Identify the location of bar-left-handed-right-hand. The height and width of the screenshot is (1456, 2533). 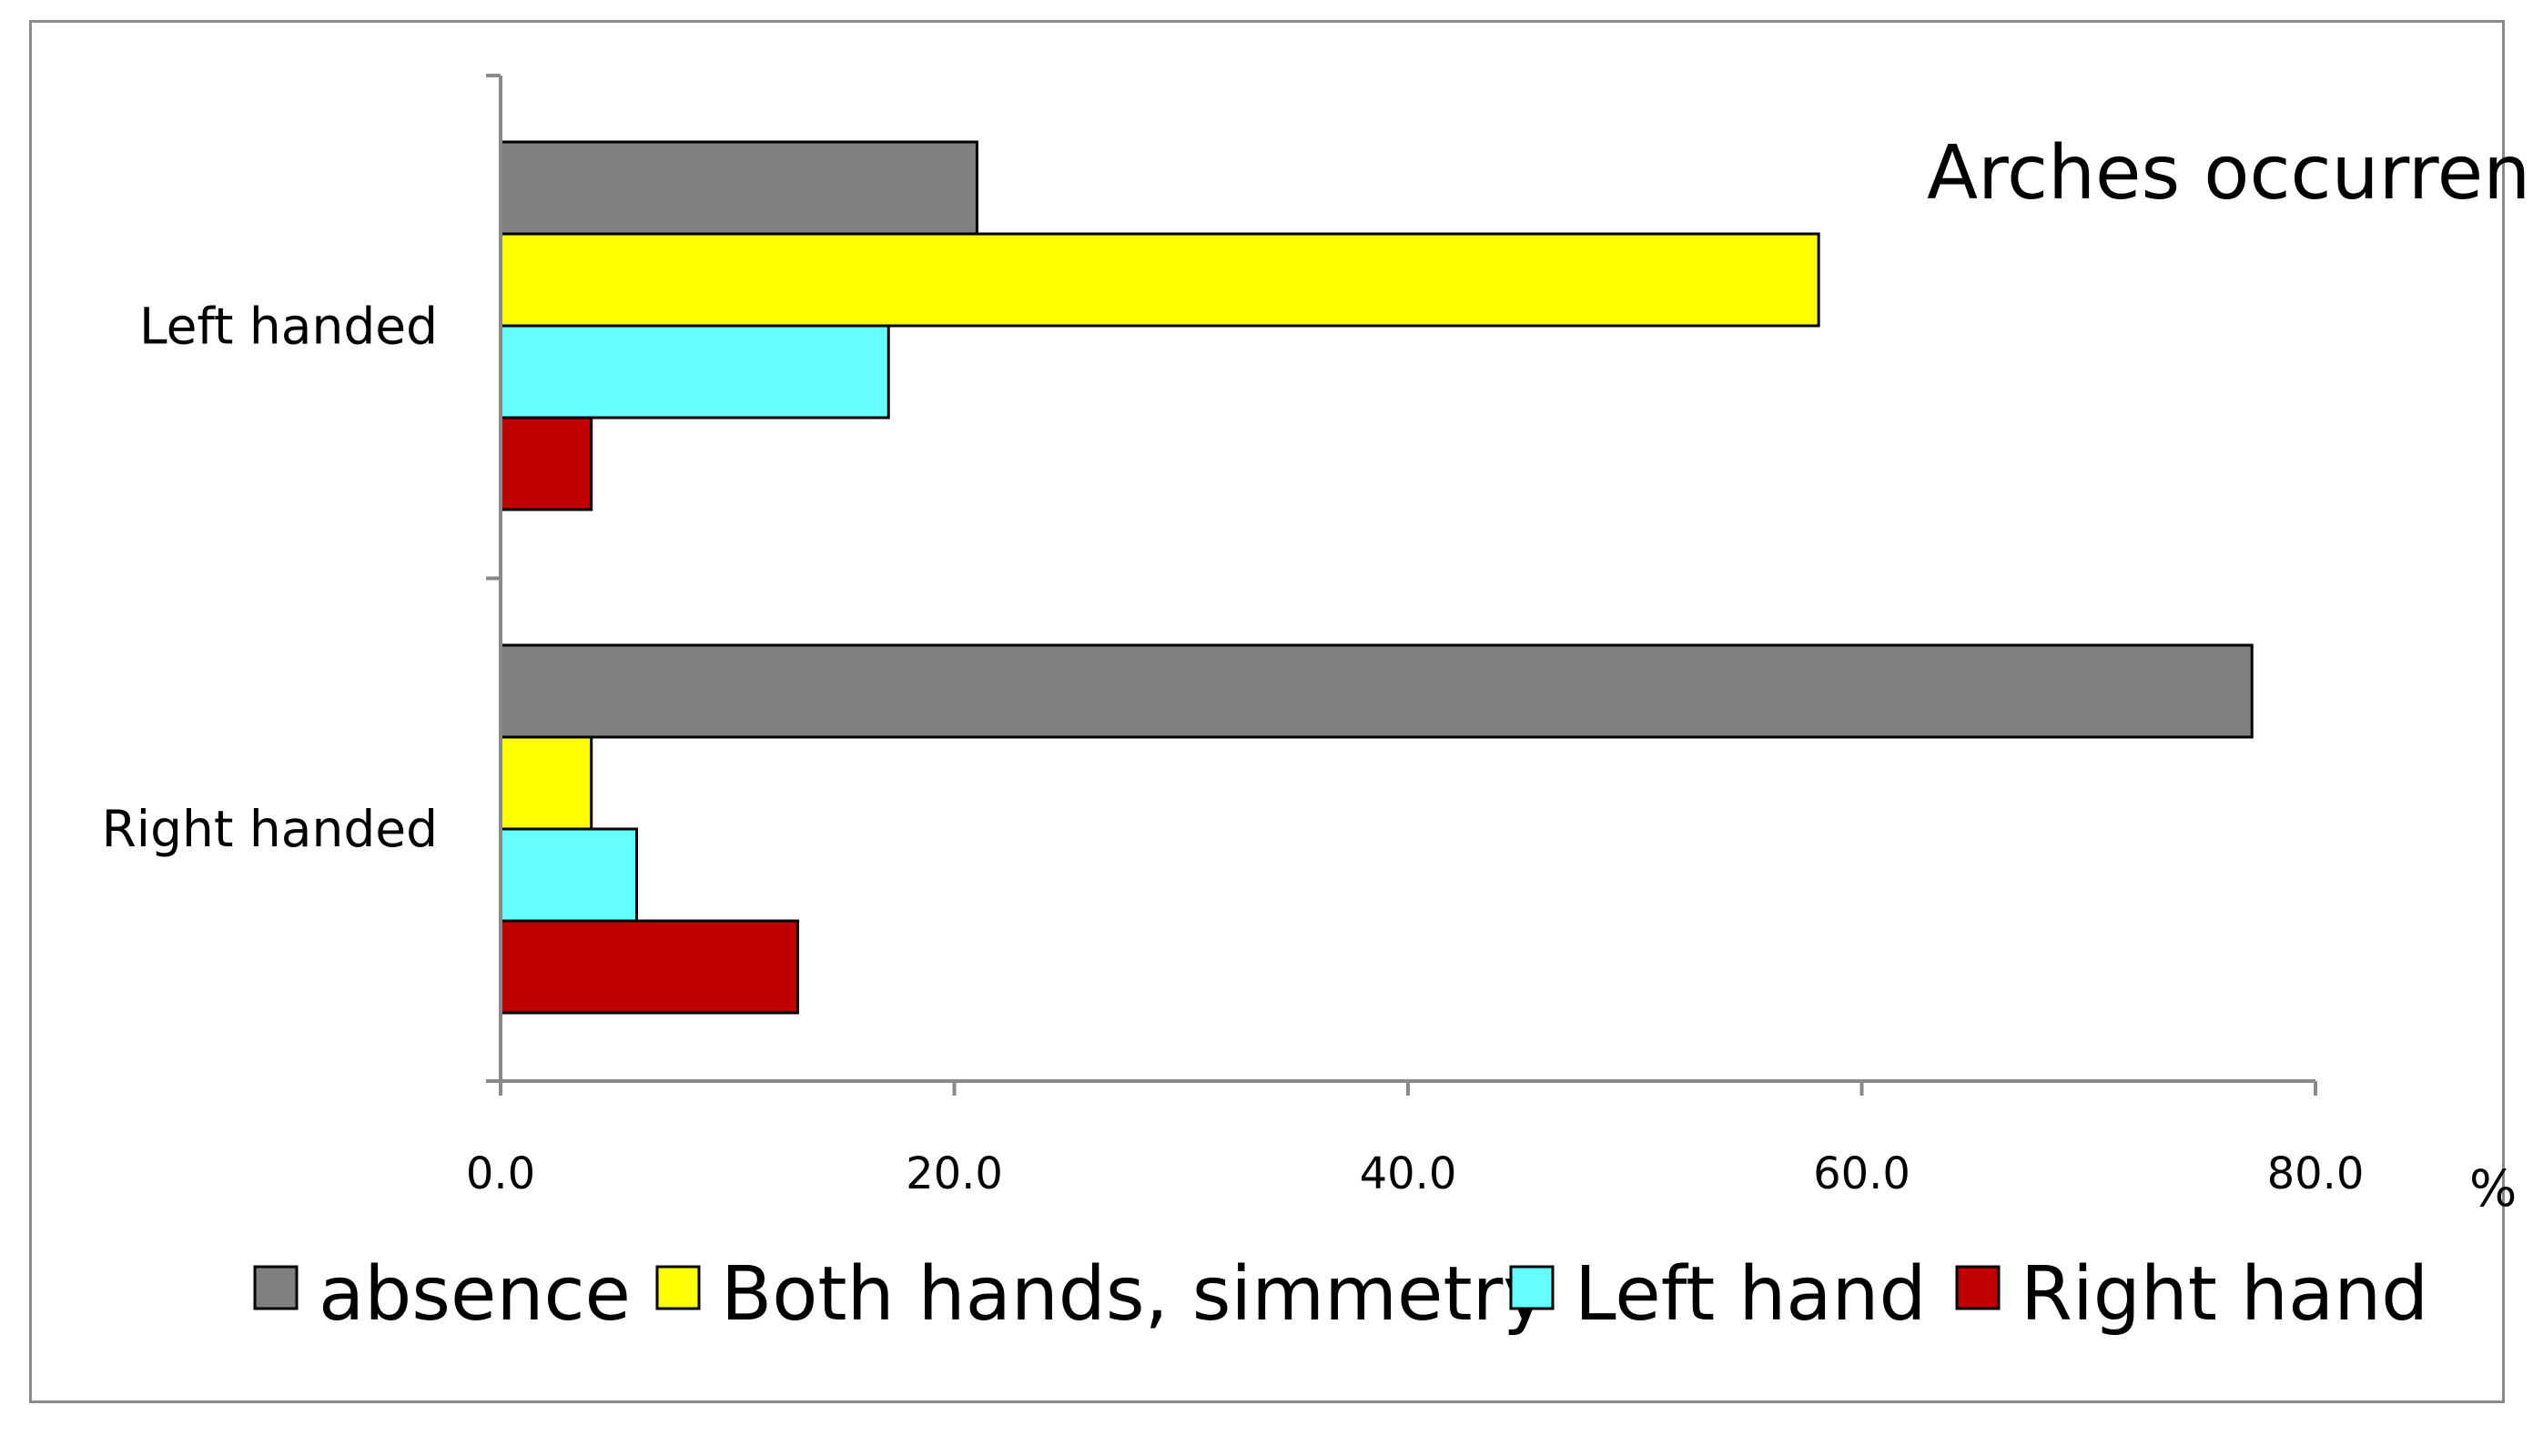
(546, 464).